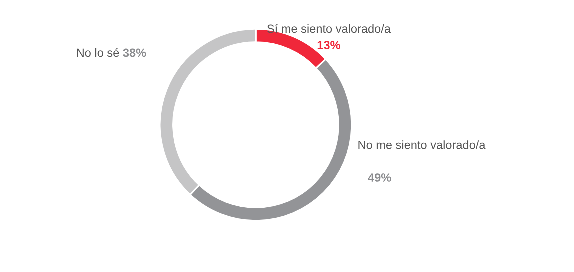 The image size is (574, 272). Describe the element at coordinates (380, 178) in the screenshot. I see `data-label: 49%` at that location.